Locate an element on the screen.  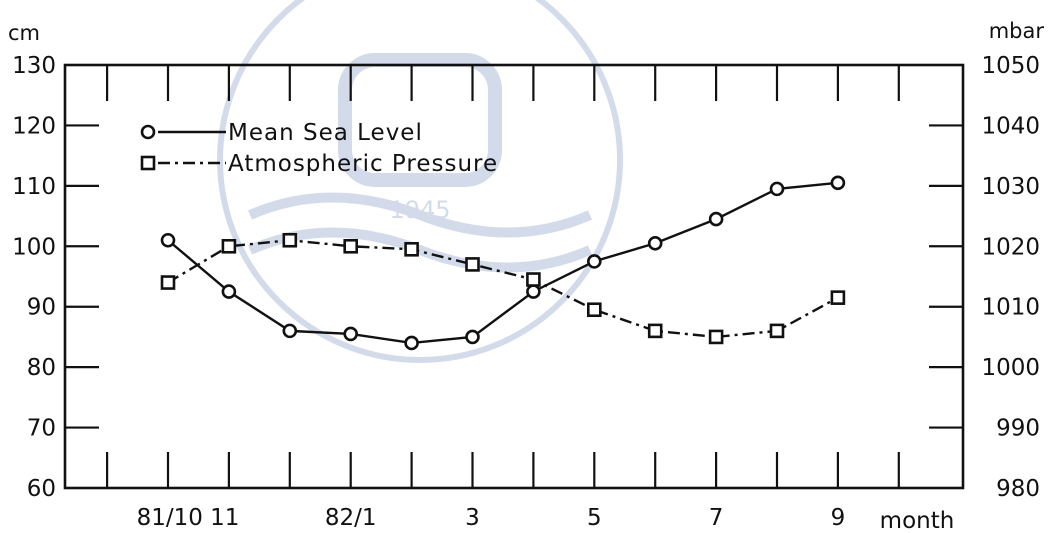
left-axis-unit: cm is located at coordinates (24, 33).